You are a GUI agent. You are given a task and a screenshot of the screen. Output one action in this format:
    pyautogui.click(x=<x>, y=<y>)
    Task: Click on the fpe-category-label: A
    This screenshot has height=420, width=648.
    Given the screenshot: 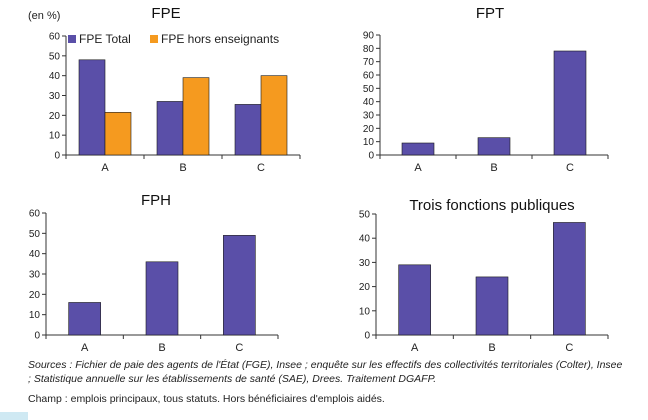 What is the action you would take?
    pyautogui.click(x=105, y=168)
    